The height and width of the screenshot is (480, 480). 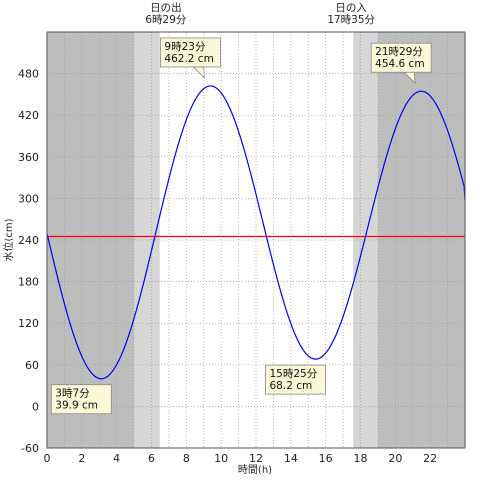 I want to click on sunset-label: 日の入, so click(x=351, y=8).